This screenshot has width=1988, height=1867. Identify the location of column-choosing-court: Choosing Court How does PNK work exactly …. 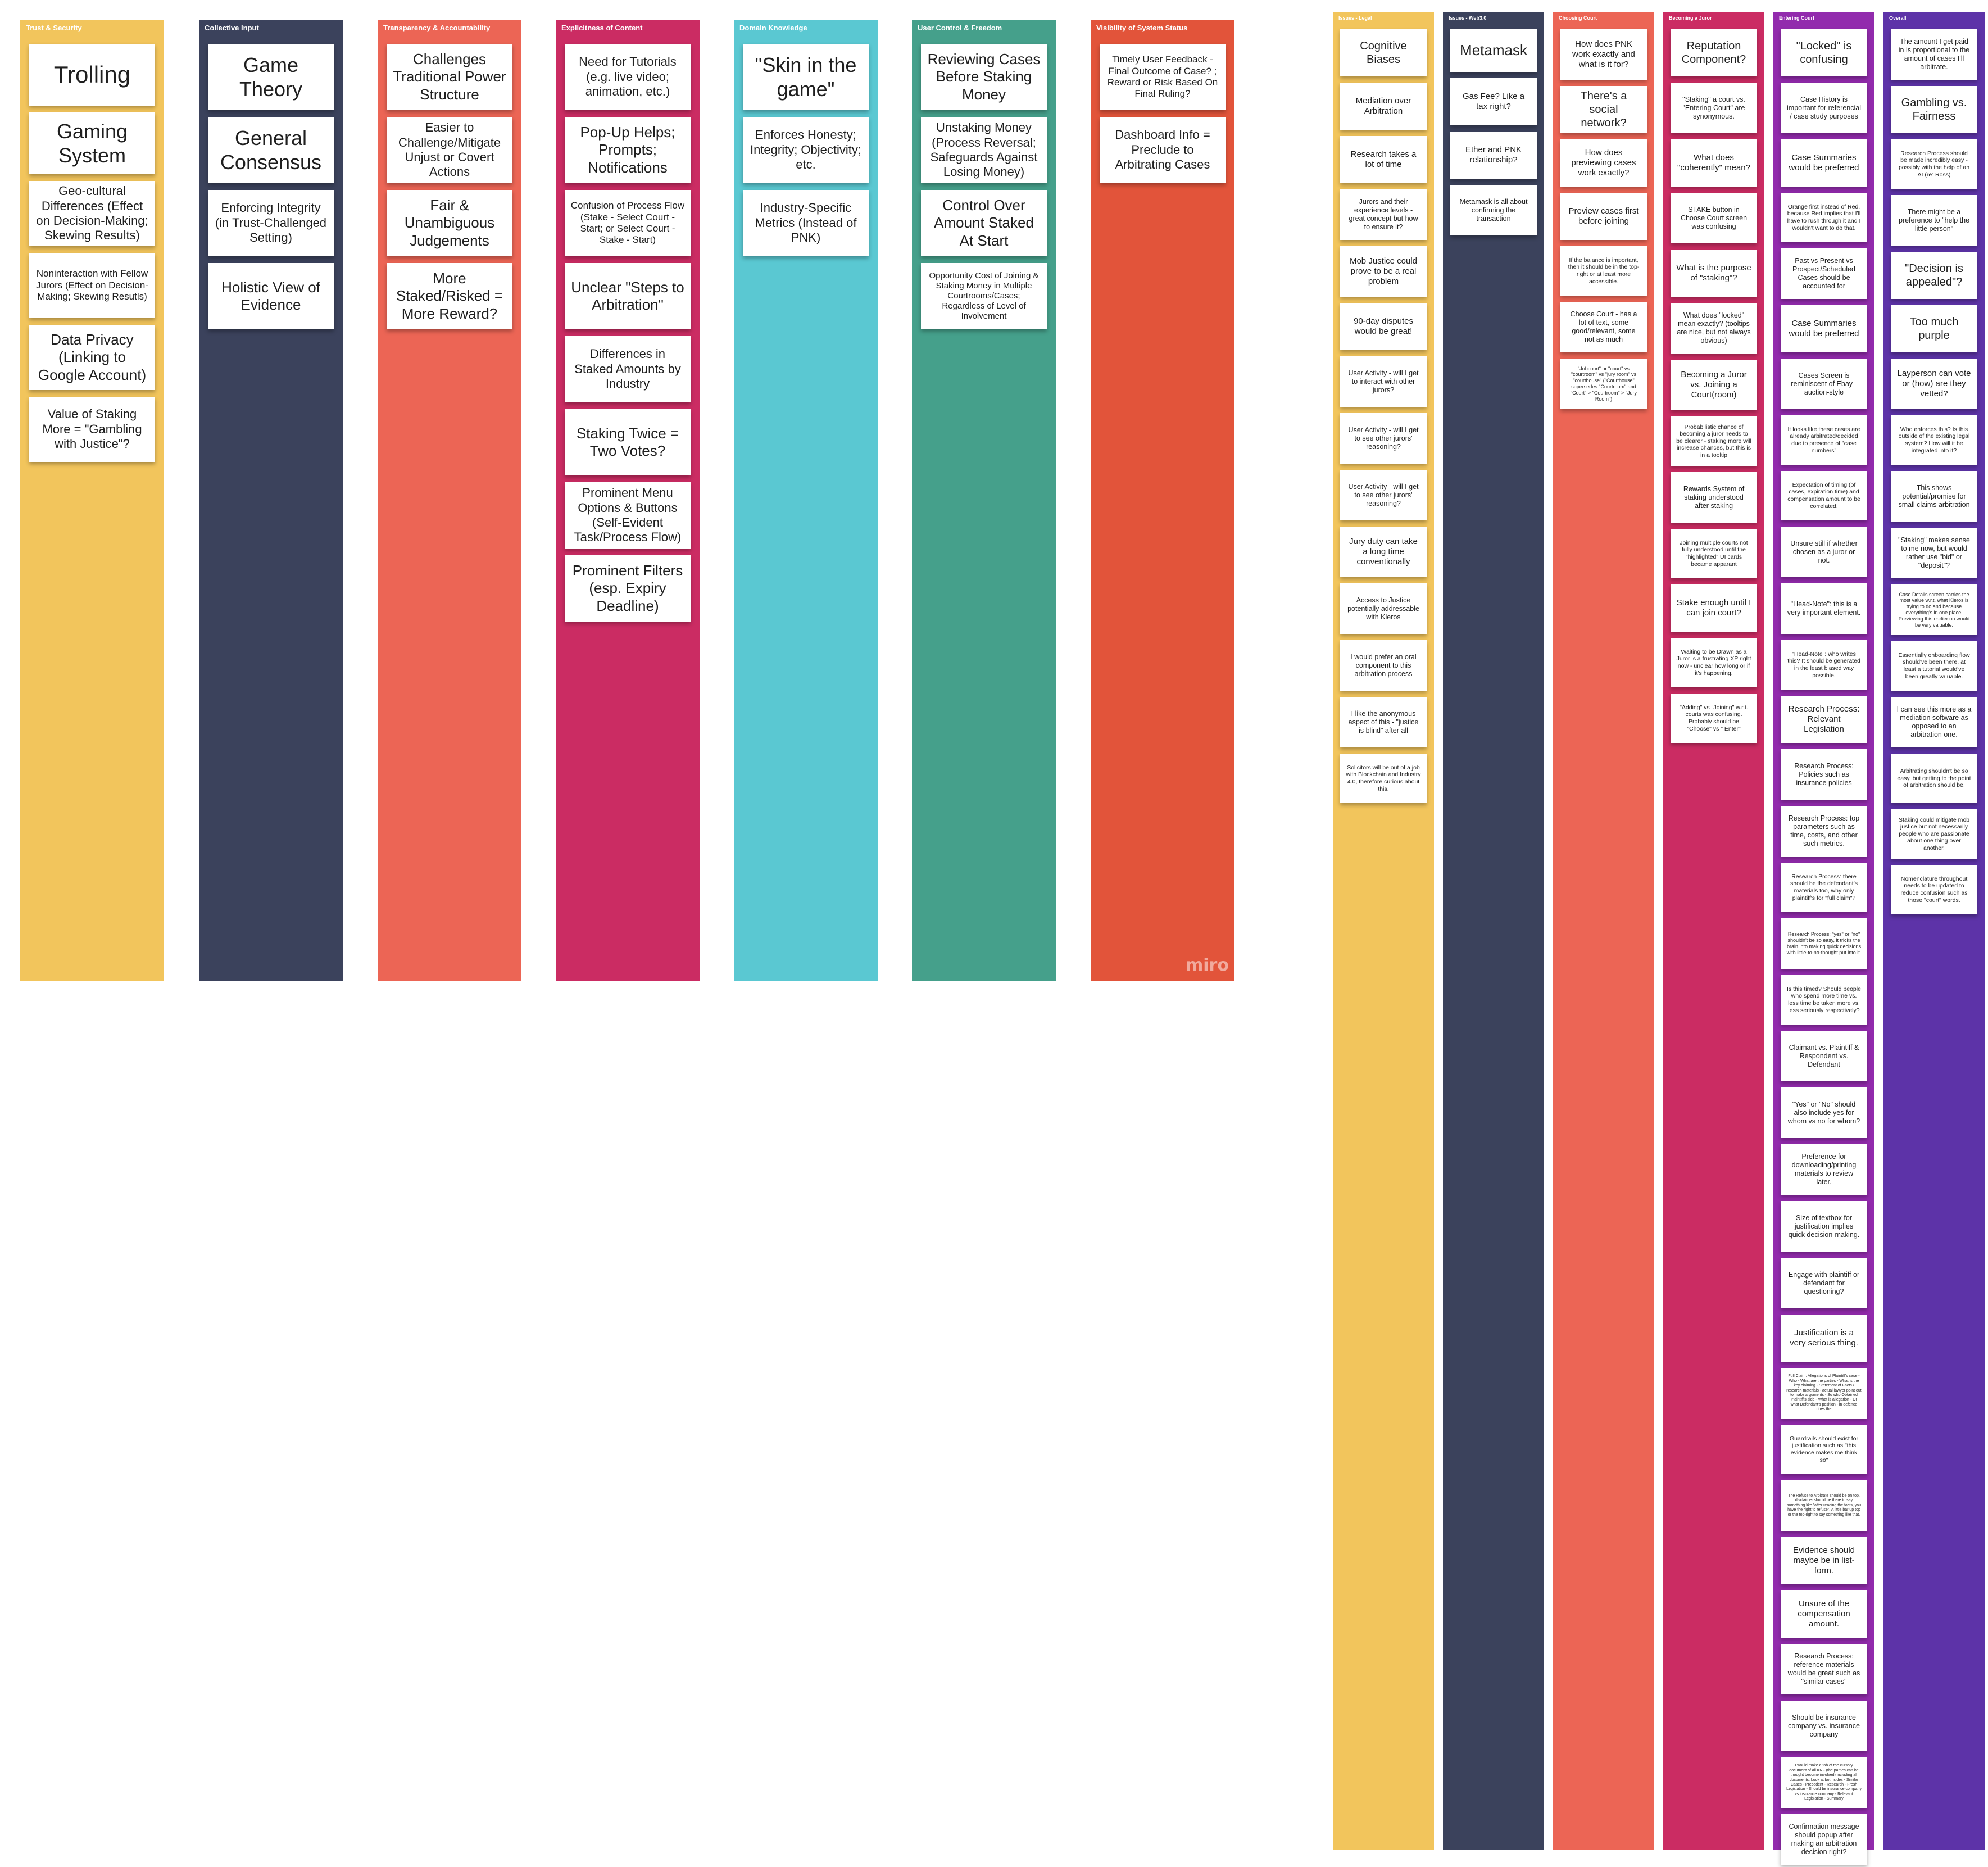
(1603, 931).